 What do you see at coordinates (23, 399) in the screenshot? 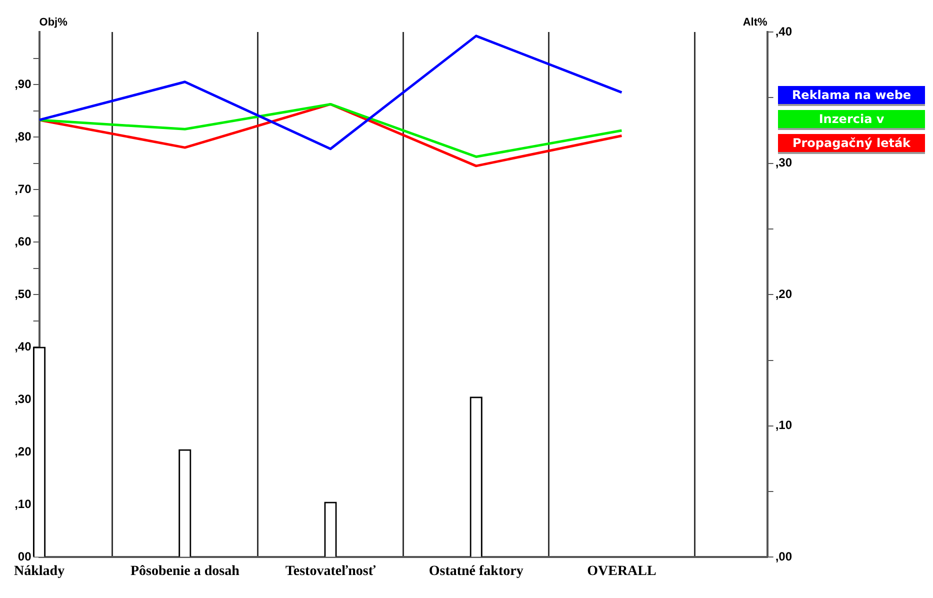
I see `y-tick-label: ,30` at bounding box center [23, 399].